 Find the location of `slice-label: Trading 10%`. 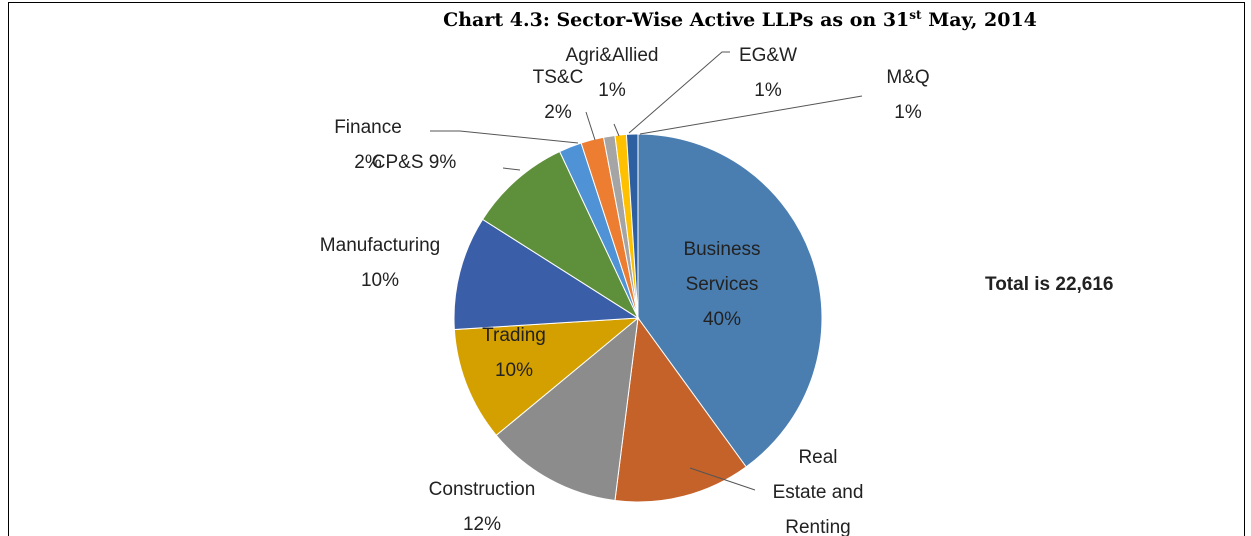

slice-label: Trading 10% is located at coordinates (514, 353).